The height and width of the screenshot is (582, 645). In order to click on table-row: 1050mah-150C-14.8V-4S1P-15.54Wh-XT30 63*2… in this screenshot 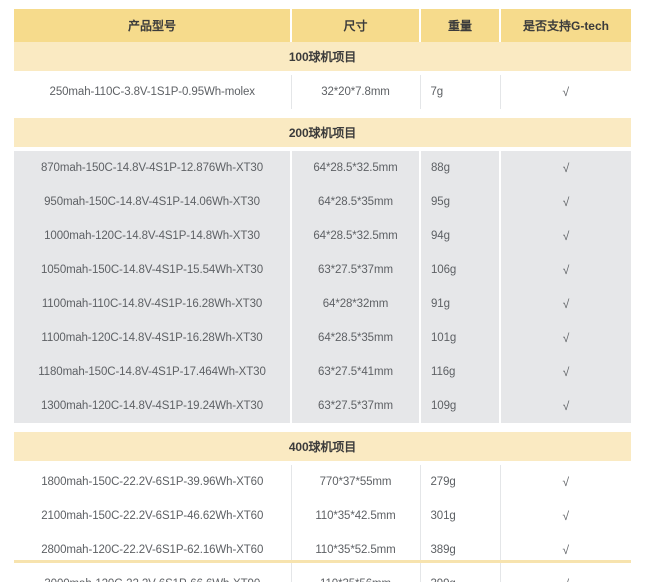, I will do `click(322, 270)`.